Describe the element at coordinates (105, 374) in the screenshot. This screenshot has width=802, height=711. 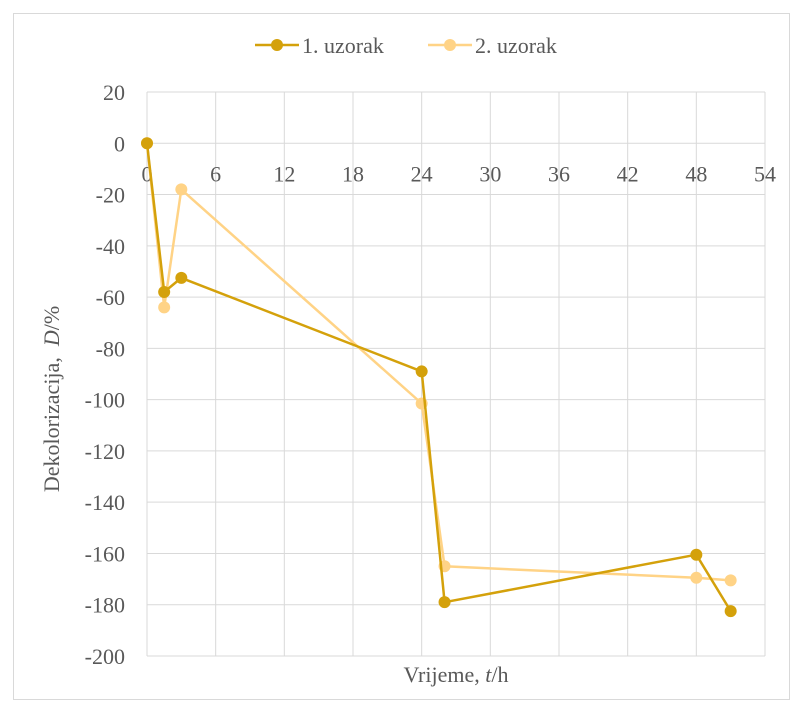
I see `y-tick-labels: 20 0 -20 -40 -60 -80 -100 -120 -140 -160 -180 -200` at that location.